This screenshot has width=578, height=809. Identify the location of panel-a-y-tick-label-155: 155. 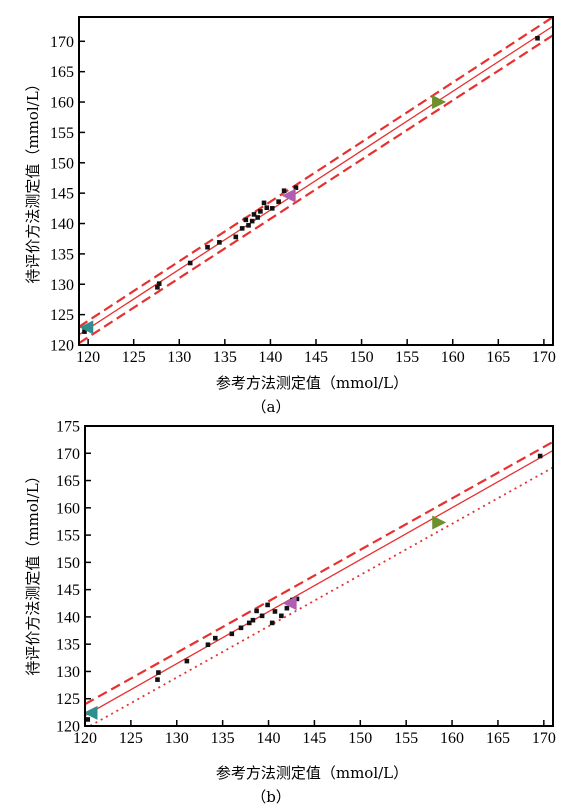
(62, 133).